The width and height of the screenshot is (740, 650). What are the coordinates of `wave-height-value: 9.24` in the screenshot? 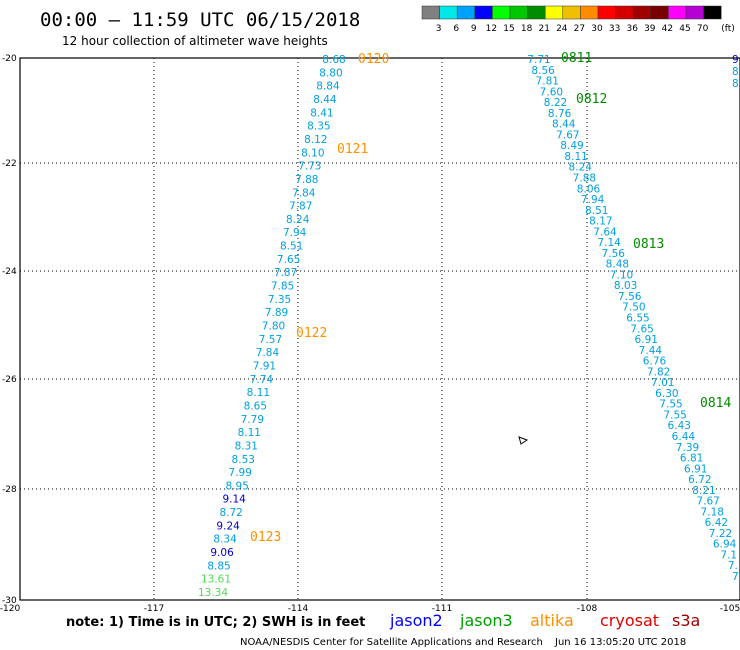 It's located at (228, 526).